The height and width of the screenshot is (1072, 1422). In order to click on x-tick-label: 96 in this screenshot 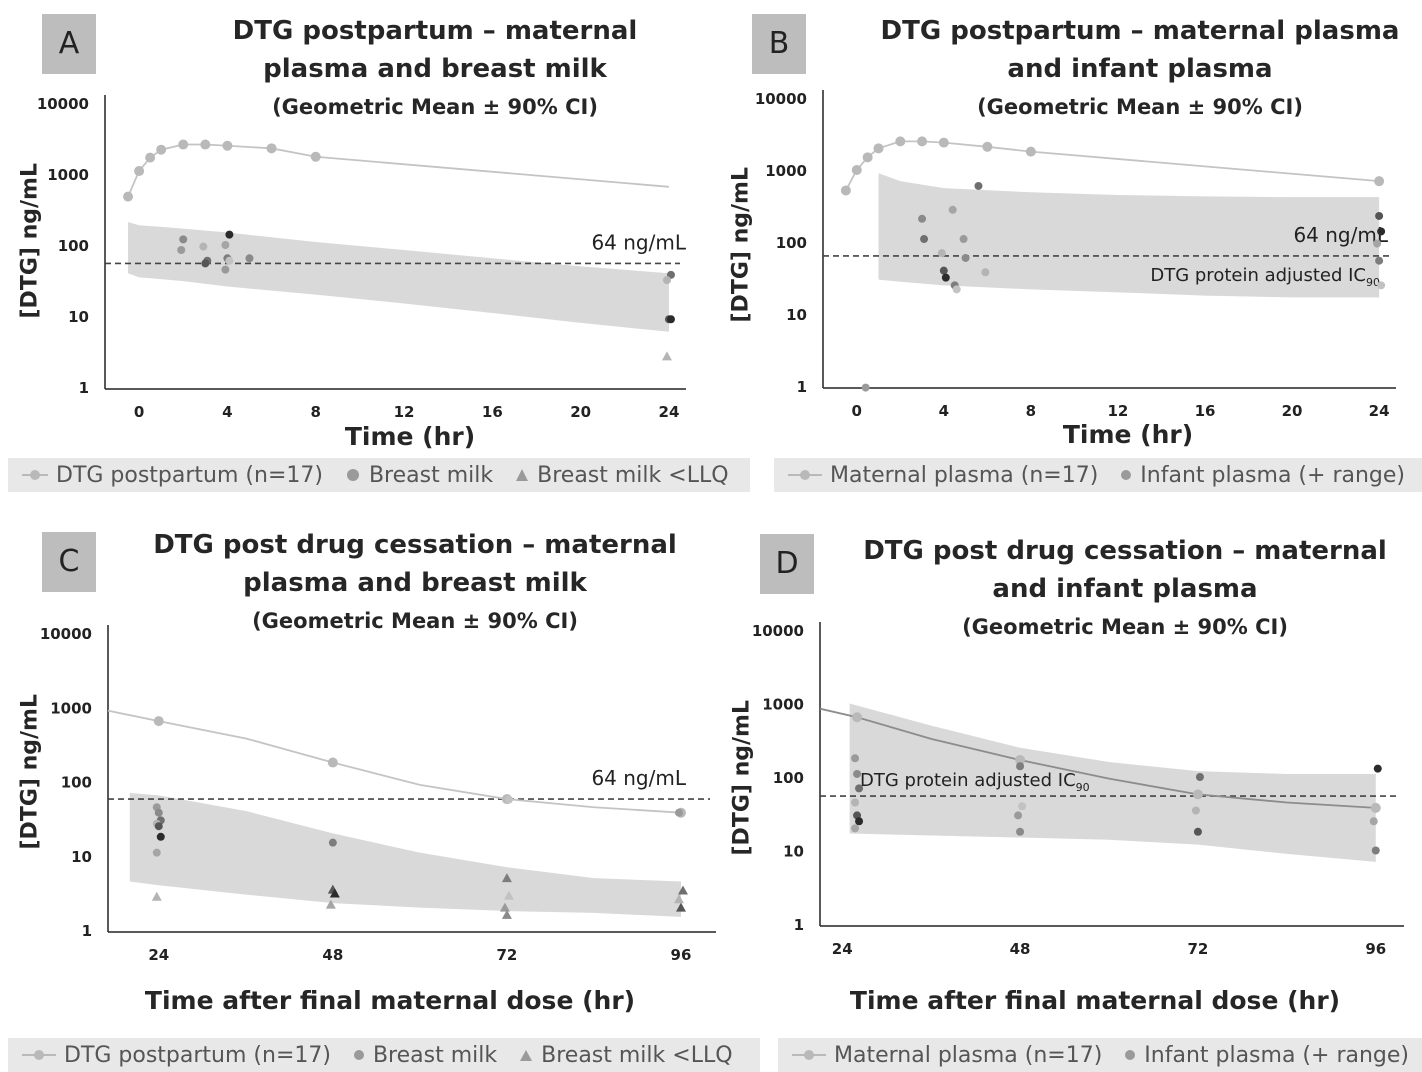, I will do `click(681, 955)`.